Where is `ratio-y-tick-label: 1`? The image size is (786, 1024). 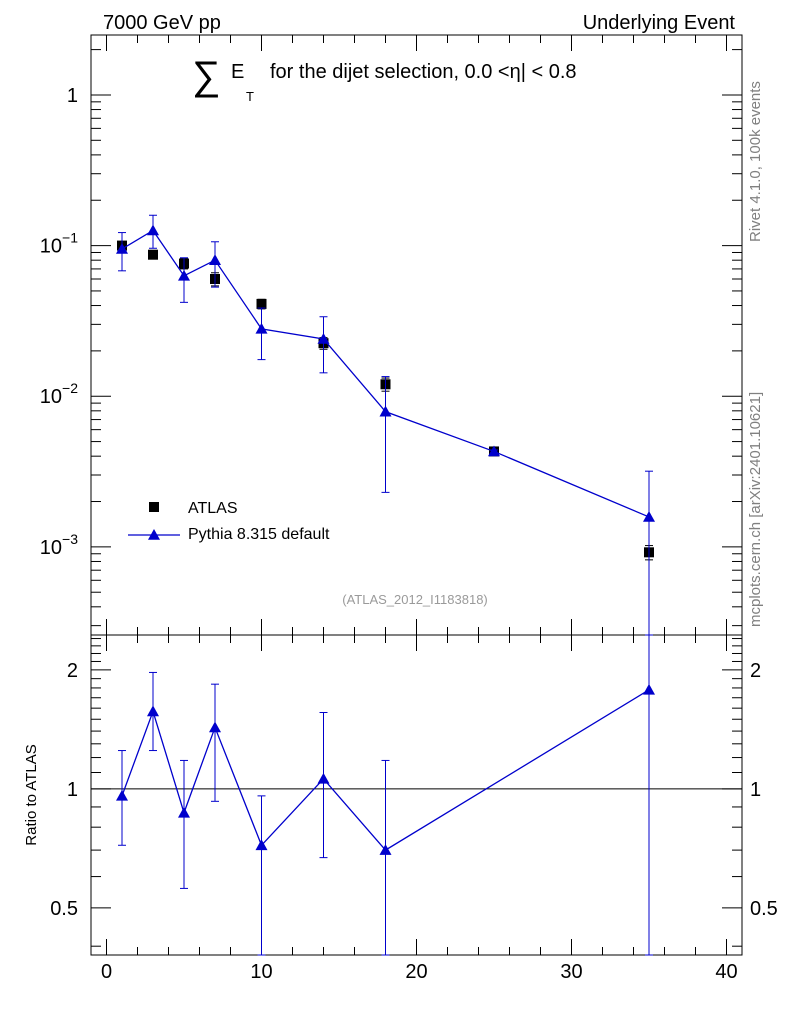
ratio-y-tick-label: 1 is located at coordinates (72, 790).